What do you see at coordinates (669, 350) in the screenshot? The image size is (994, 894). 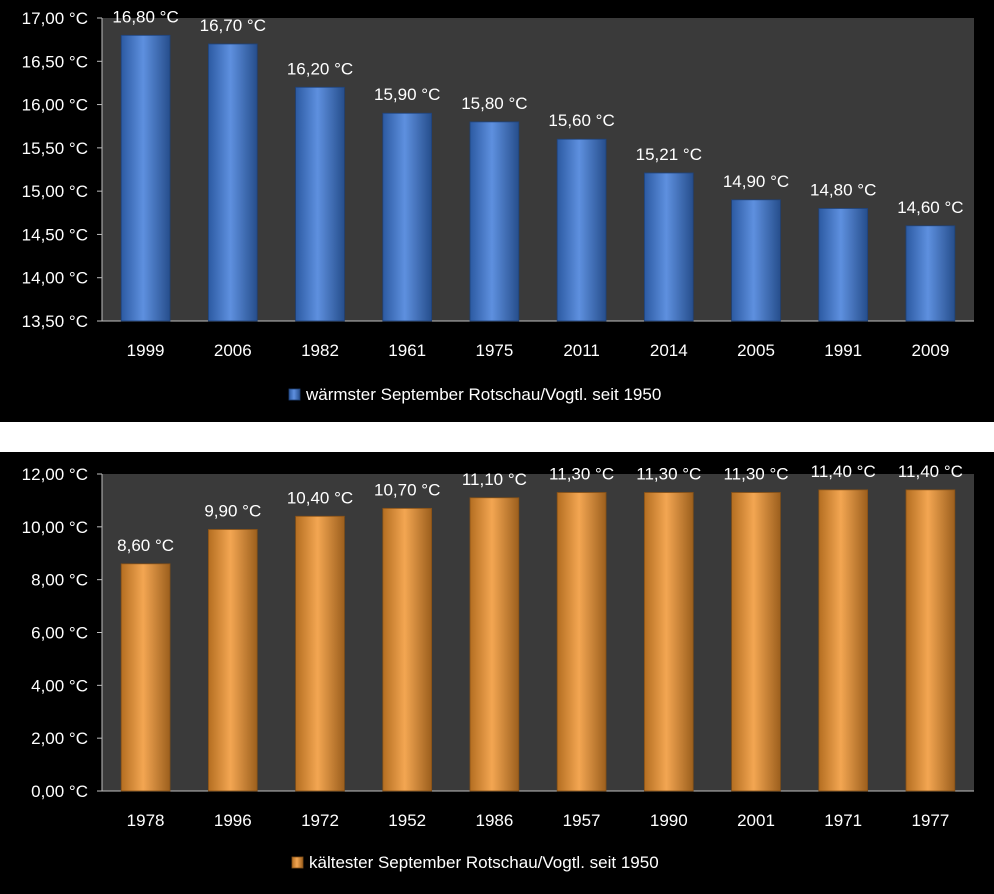 I see `x-tick-label: 2014` at bounding box center [669, 350].